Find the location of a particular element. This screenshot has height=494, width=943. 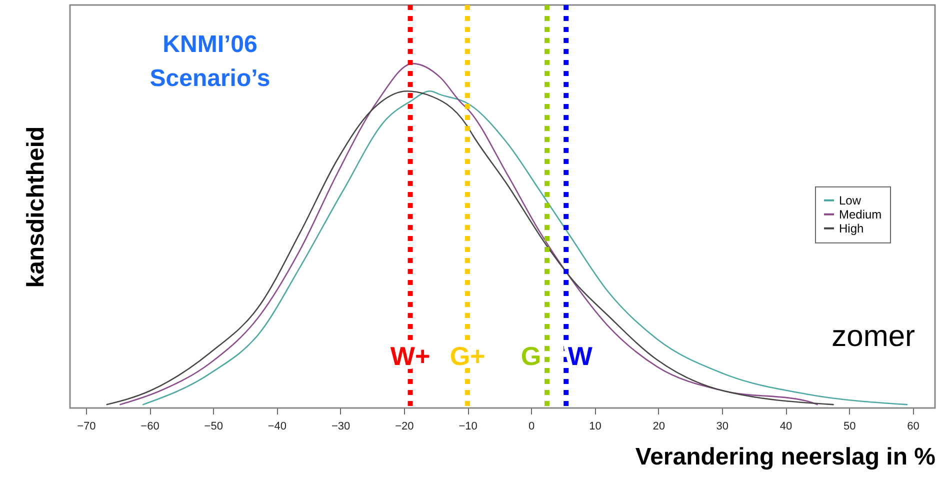

x-tick-label: 50 is located at coordinates (850, 426).